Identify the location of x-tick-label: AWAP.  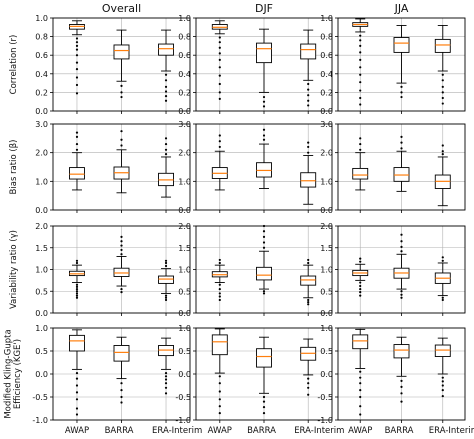
(220, 431).